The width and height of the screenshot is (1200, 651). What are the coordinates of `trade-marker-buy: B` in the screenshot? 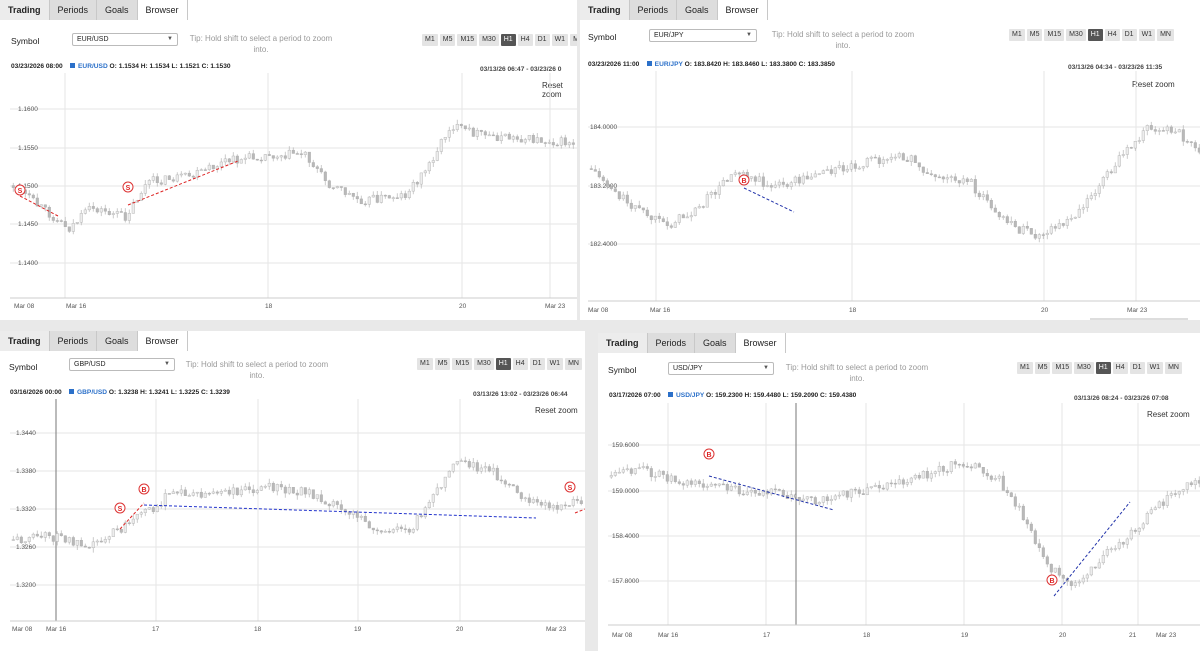 It's located at (1052, 580).